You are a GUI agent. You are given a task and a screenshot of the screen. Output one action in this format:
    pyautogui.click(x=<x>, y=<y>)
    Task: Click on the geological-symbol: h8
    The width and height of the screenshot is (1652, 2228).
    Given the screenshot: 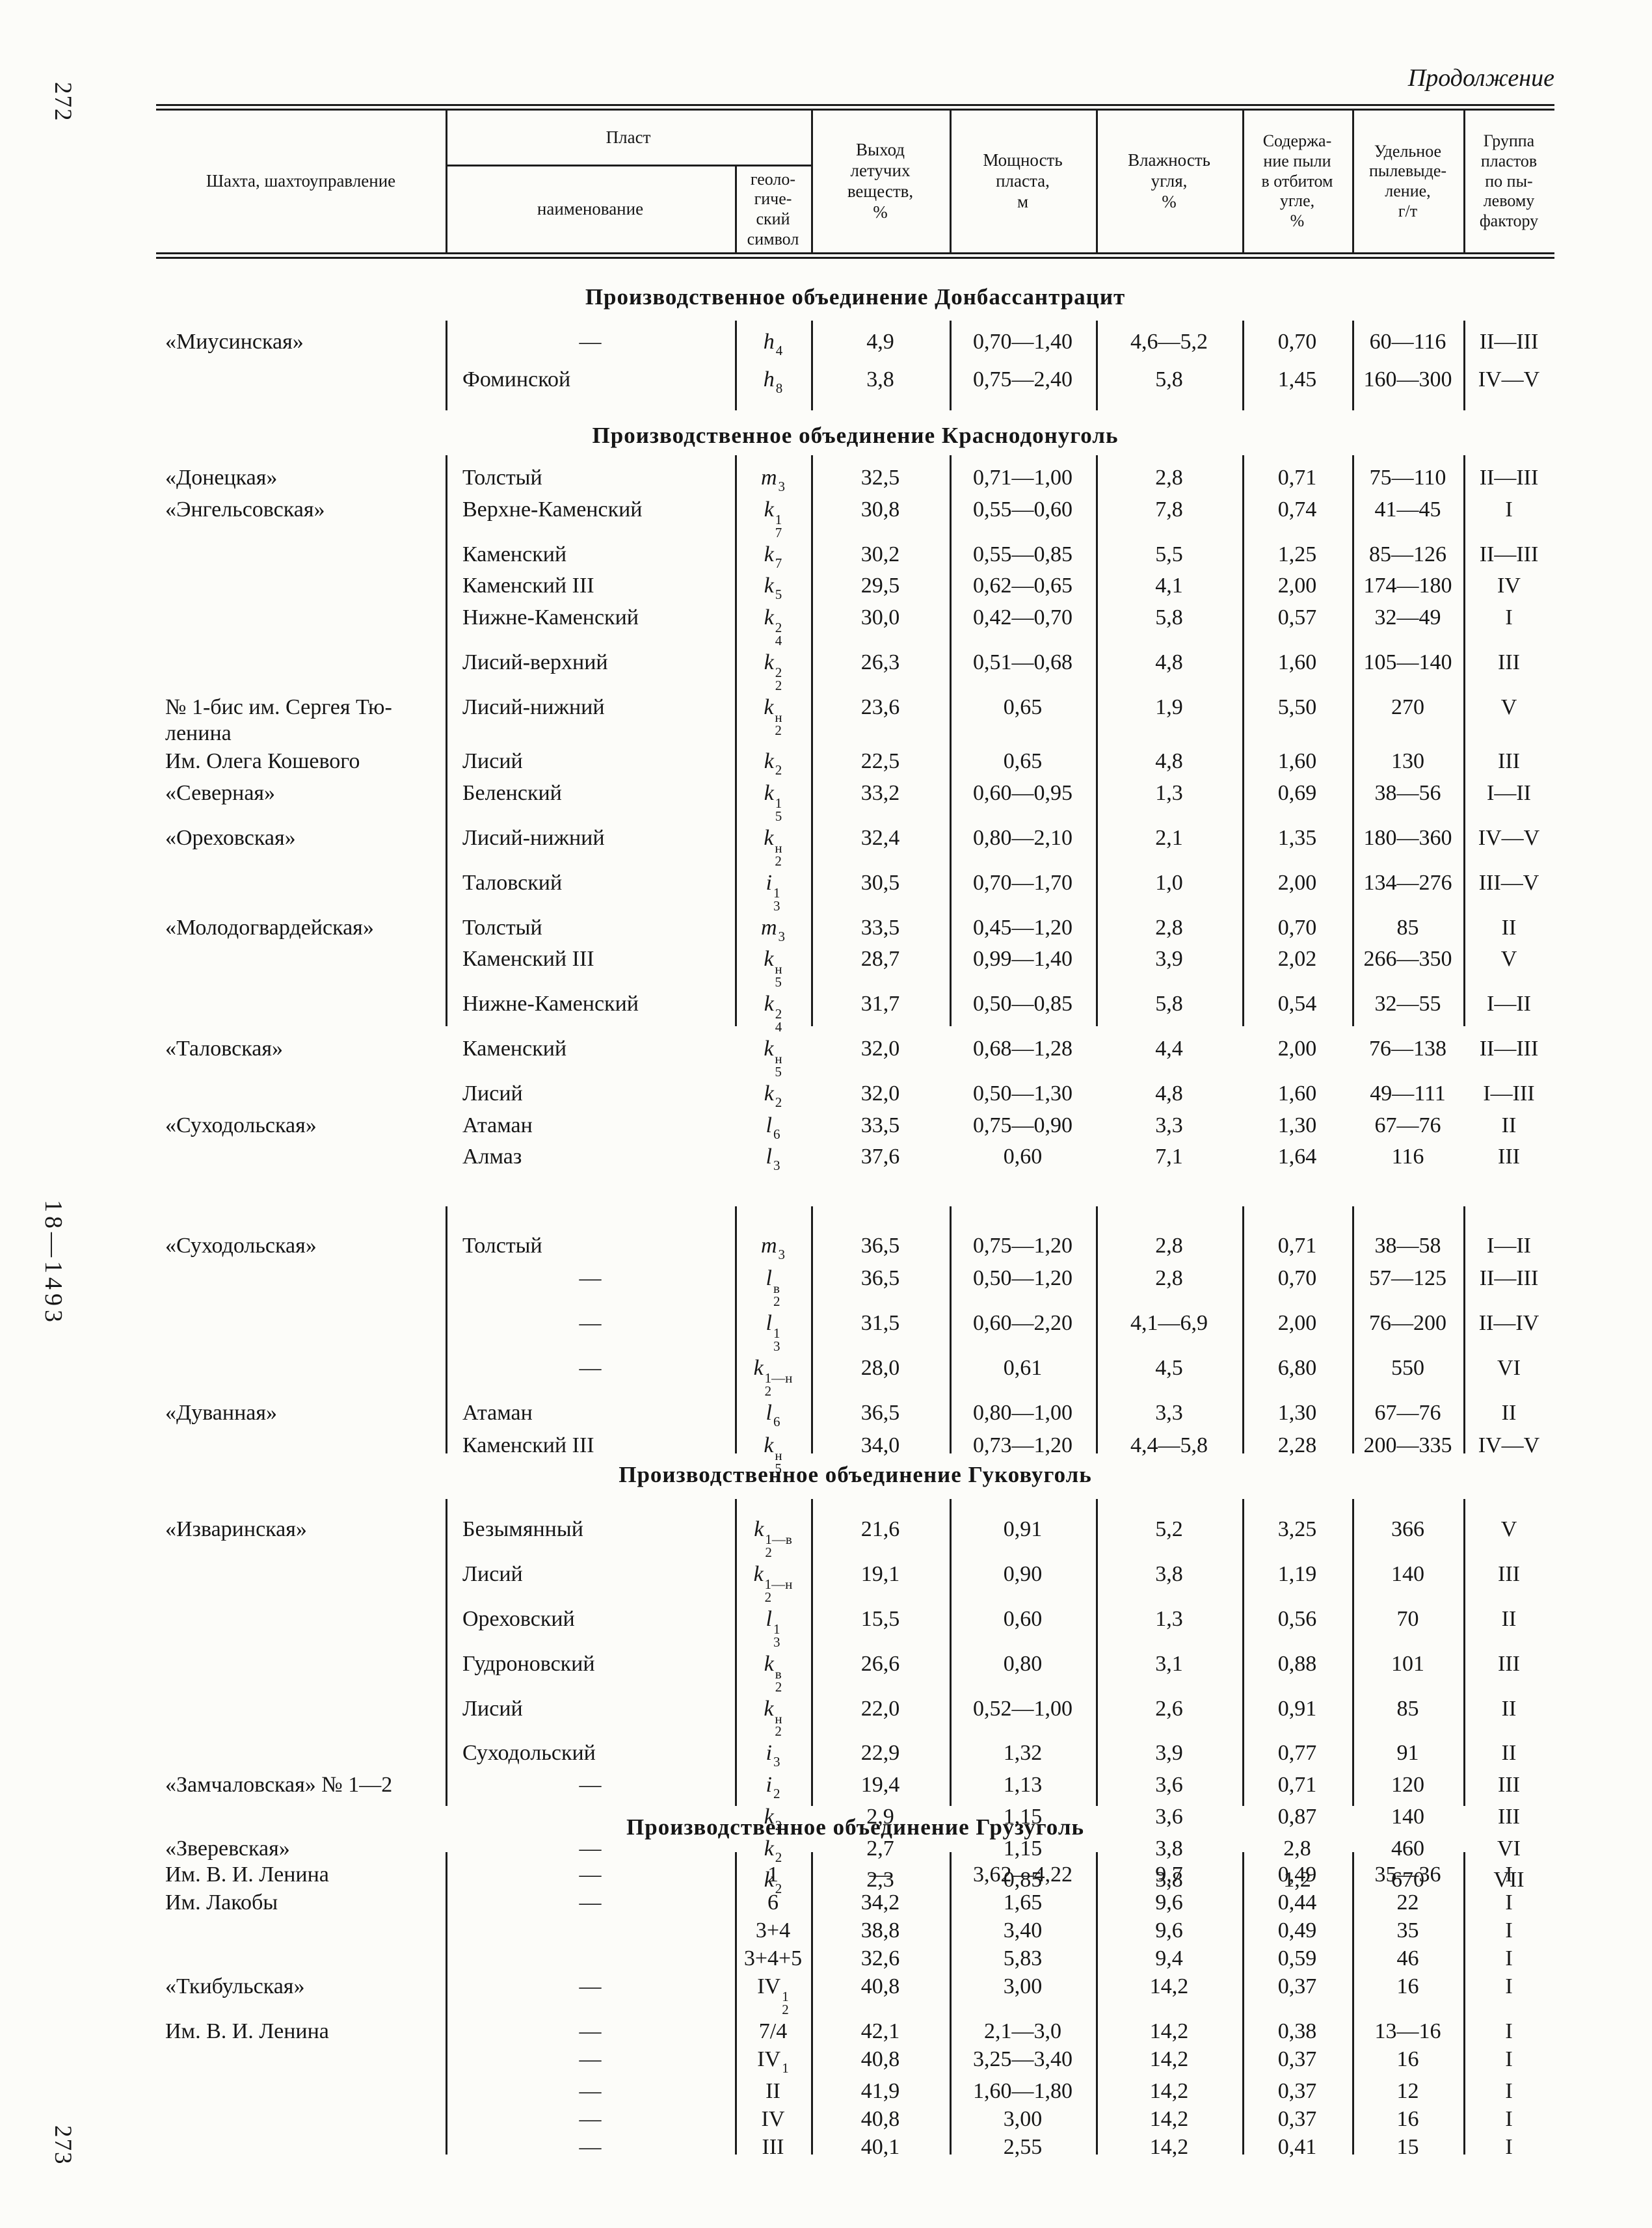 What is the action you would take?
    pyautogui.click(x=773, y=381)
    